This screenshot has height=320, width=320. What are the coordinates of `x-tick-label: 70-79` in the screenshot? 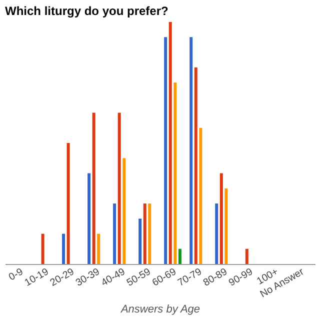 It's located at (190, 277).